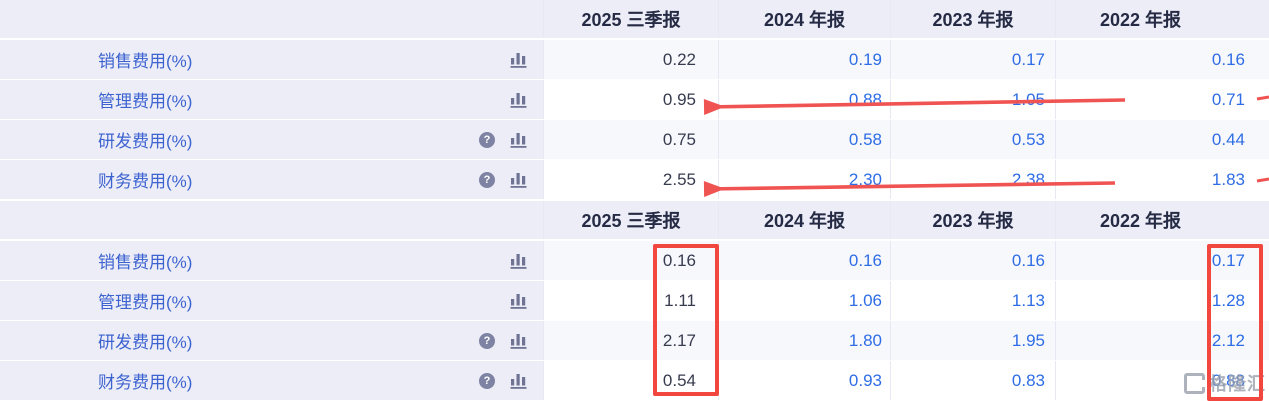 Image resolution: width=1269 pixels, height=401 pixels. I want to click on value-cell: 0.53, so click(972, 139).